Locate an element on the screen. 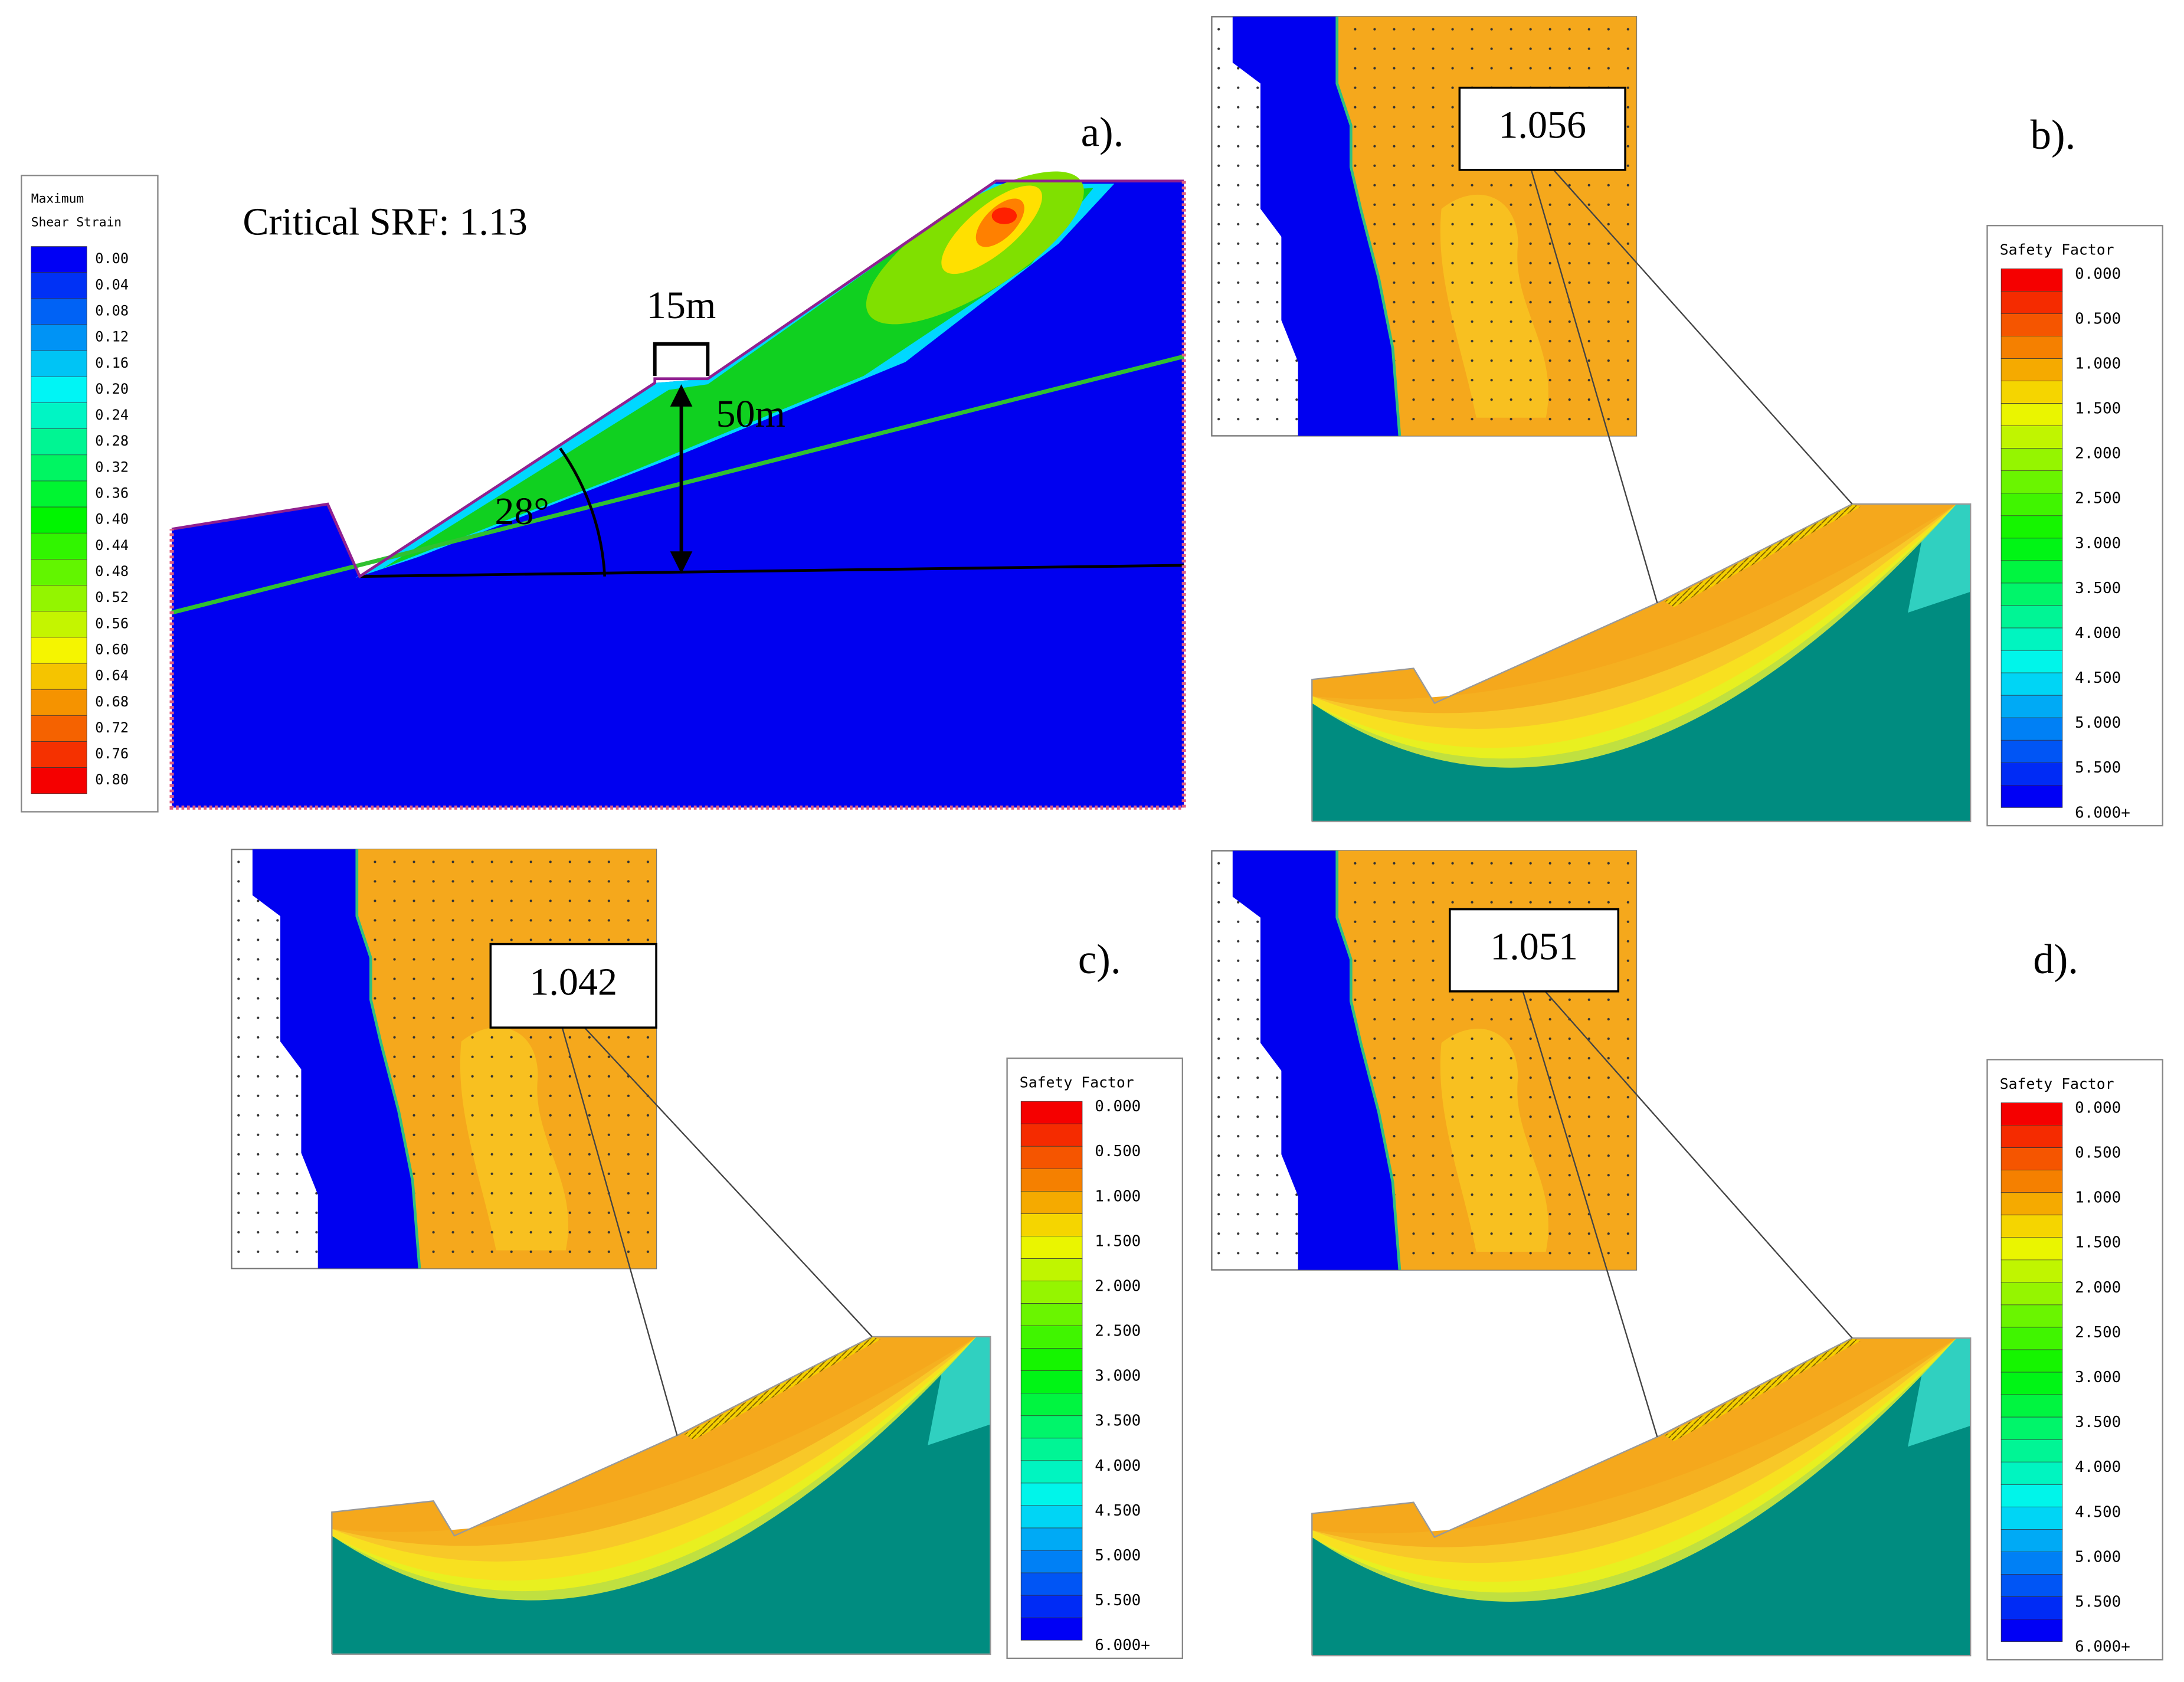 This screenshot has width=2184, height=1682. legend-label: 0.64 is located at coordinates (112, 675).